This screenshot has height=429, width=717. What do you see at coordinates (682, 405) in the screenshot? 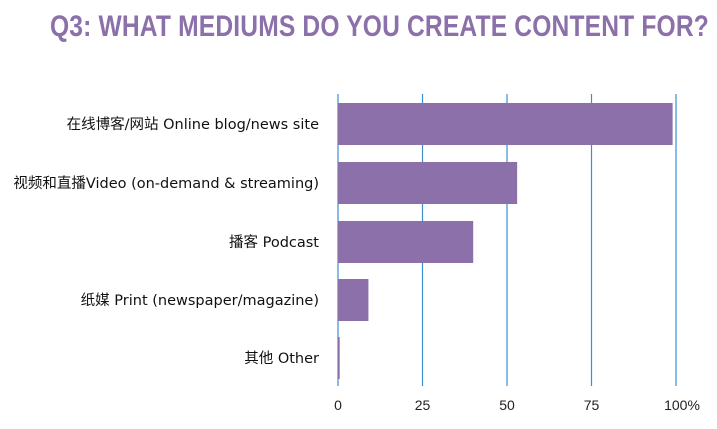
I see `x-tick-label: 100%` at bounding box center [682, 405].